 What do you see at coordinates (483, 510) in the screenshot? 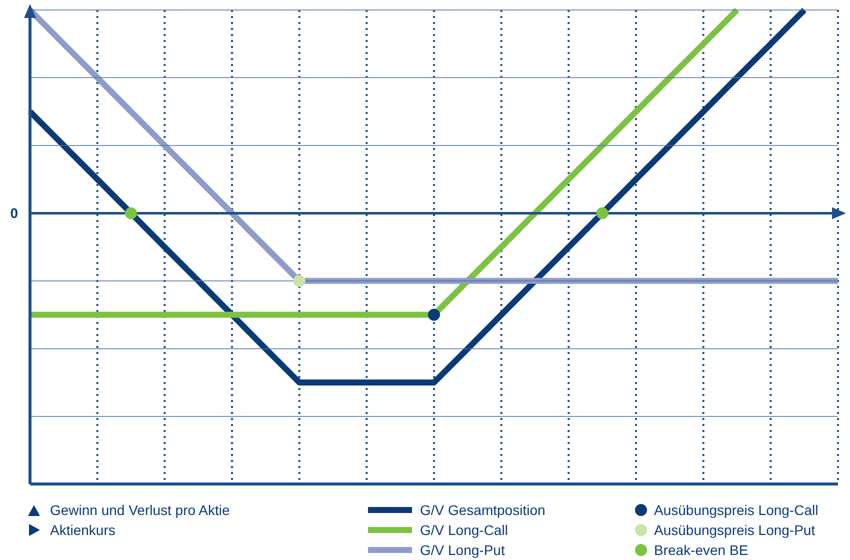
I see `legend-label: G/V Gesamtposition` at bounding box center [483, 510].